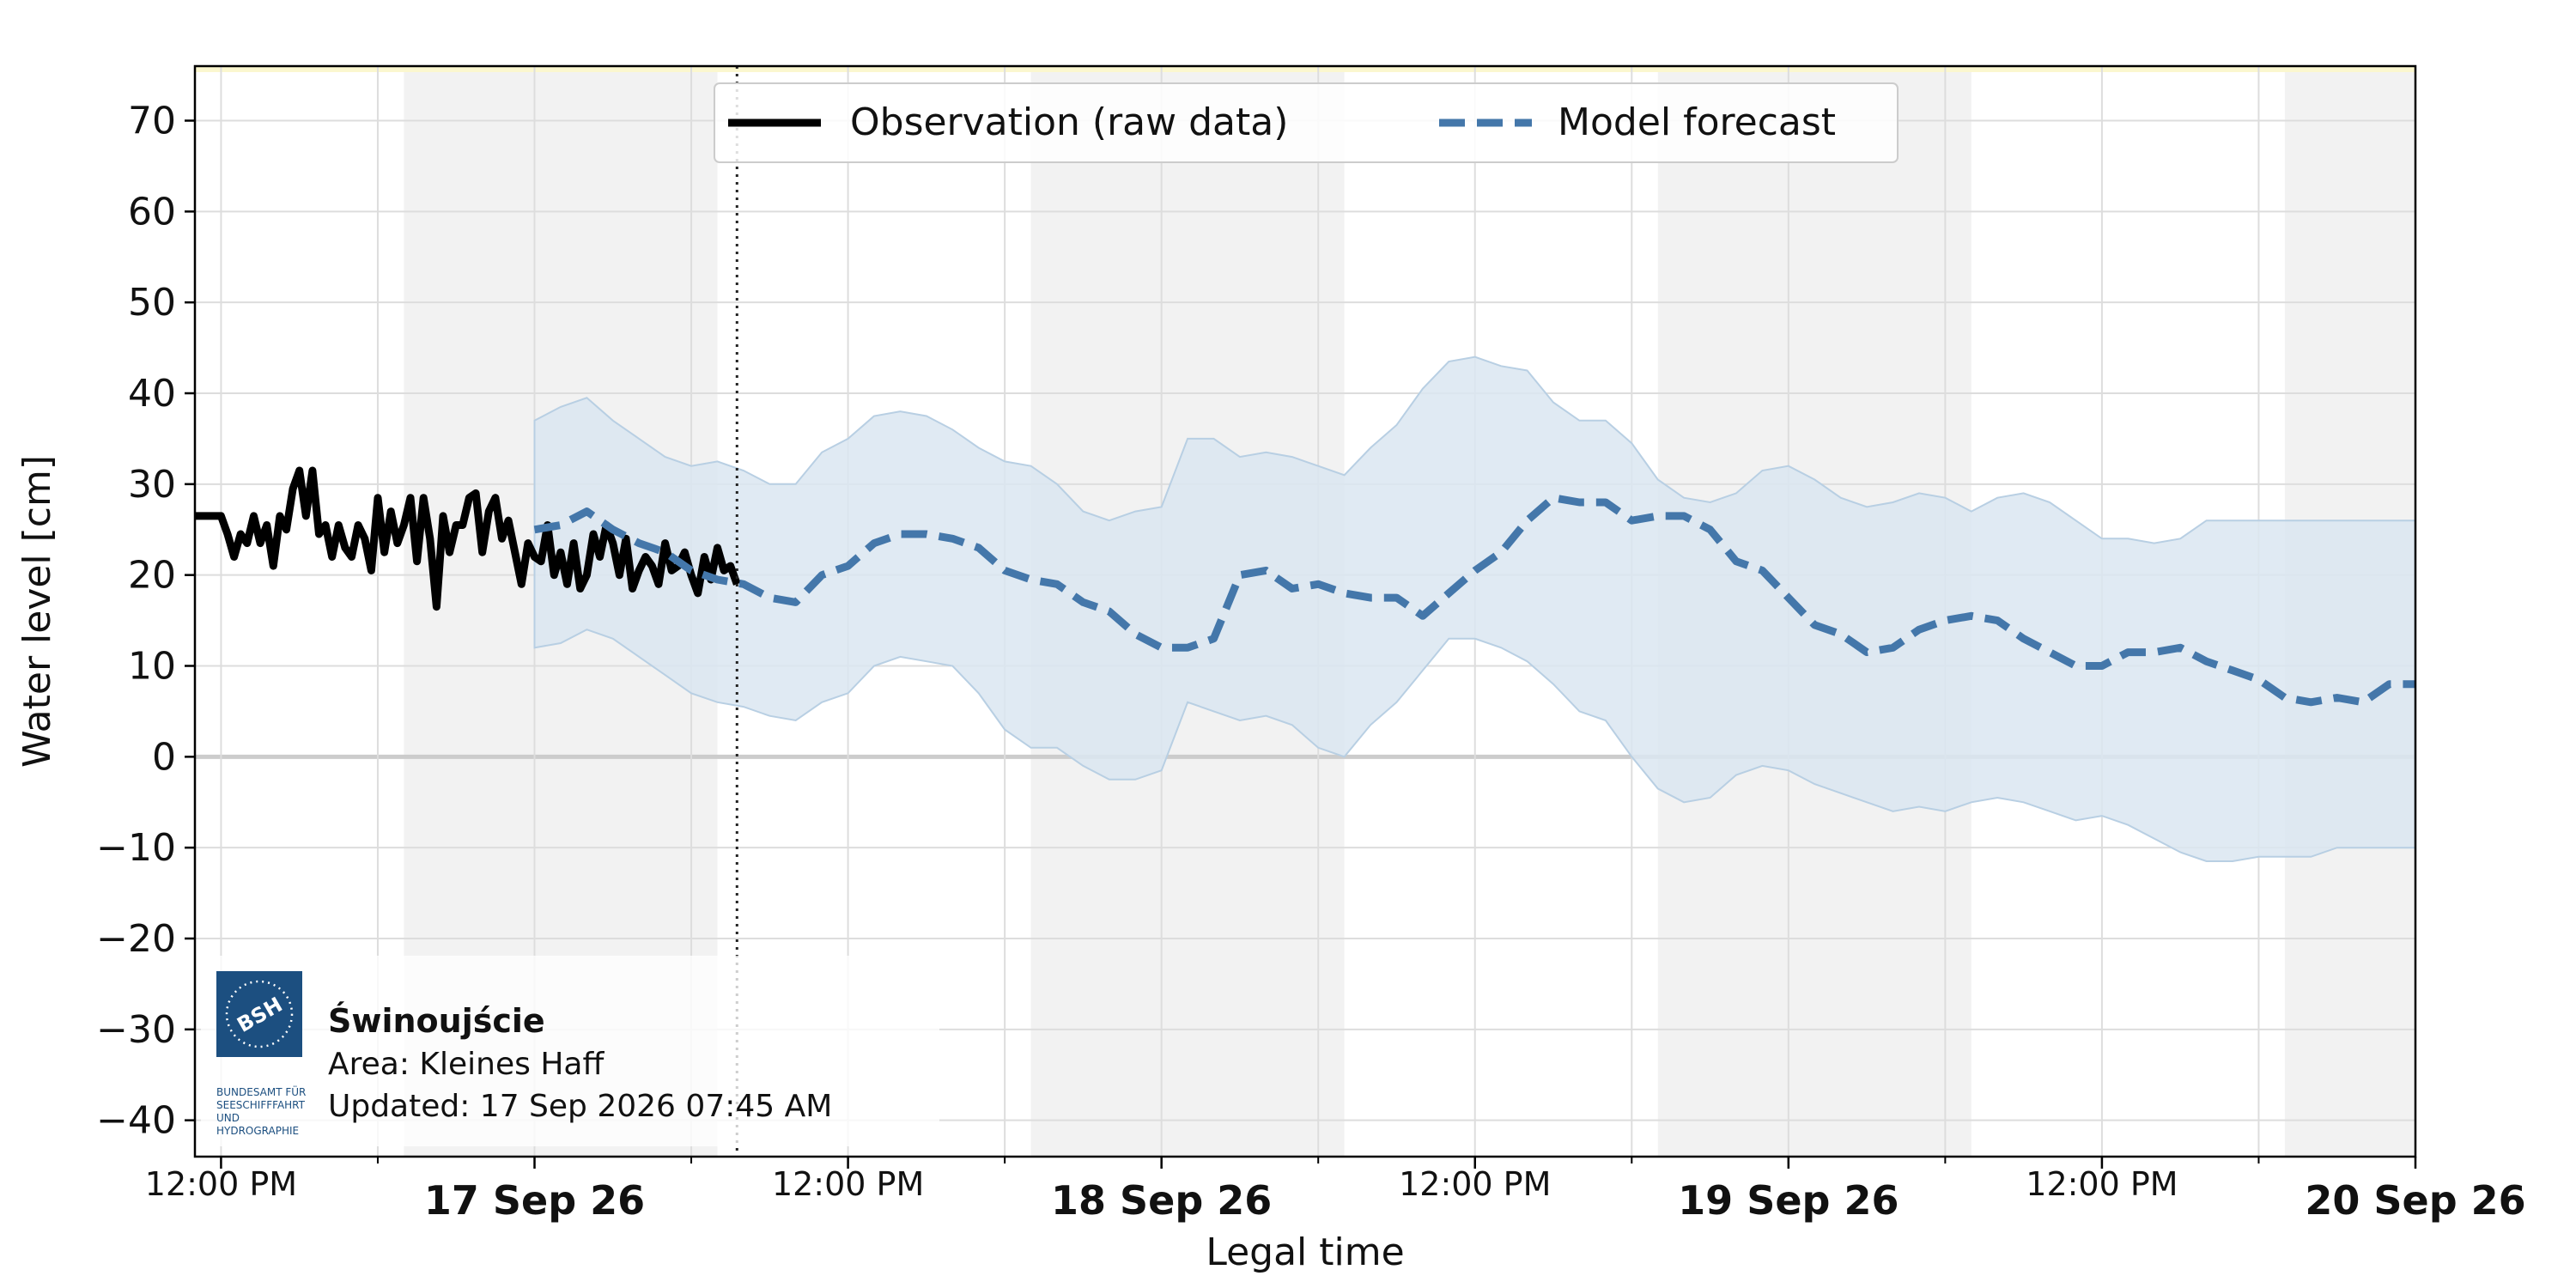  I want to click on y-tick-label: −10, so click(136, 848).